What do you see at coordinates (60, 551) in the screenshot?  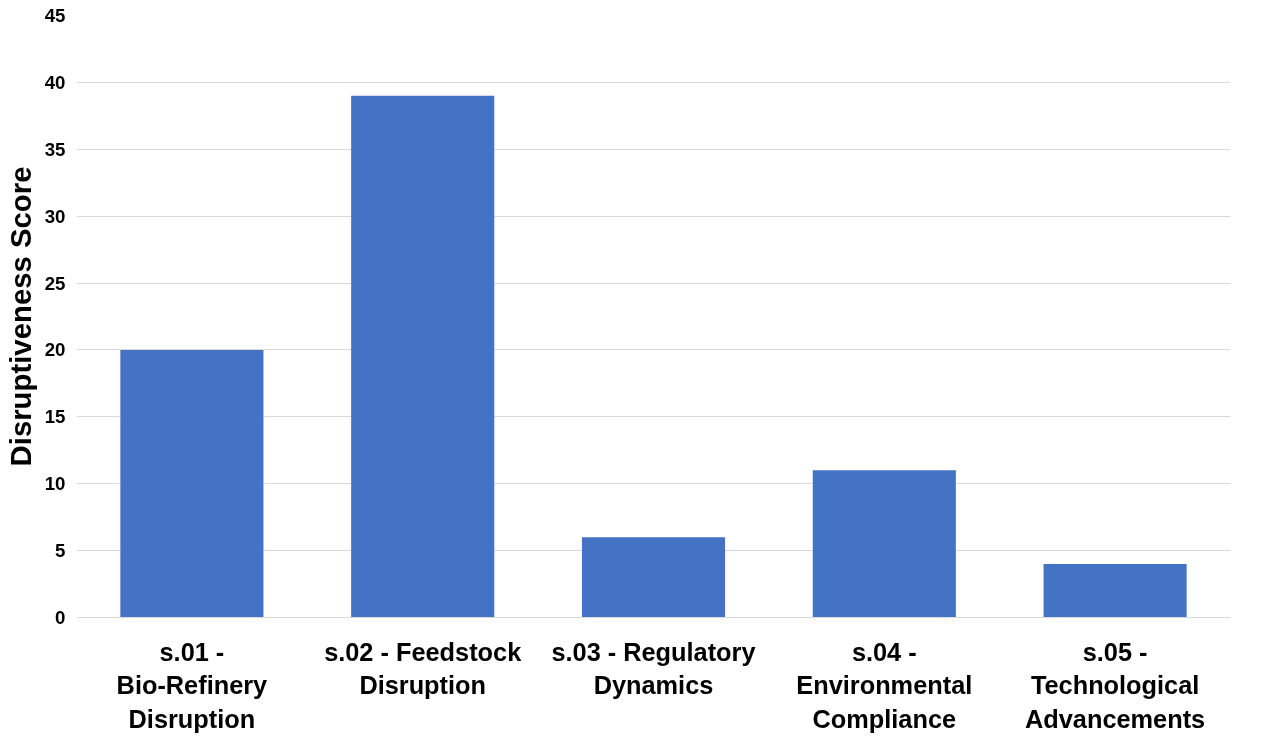 I see `y-tick-label: 5` at bounding box center [60, 551].